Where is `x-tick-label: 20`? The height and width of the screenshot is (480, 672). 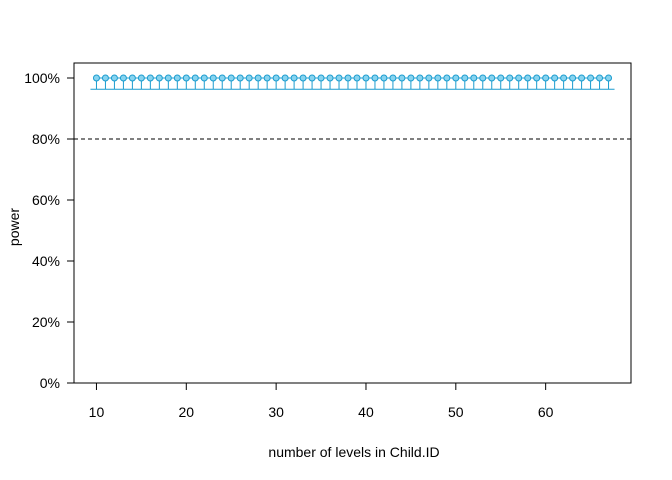
x-tick-label: 20 is located at coordinates (187, 412).